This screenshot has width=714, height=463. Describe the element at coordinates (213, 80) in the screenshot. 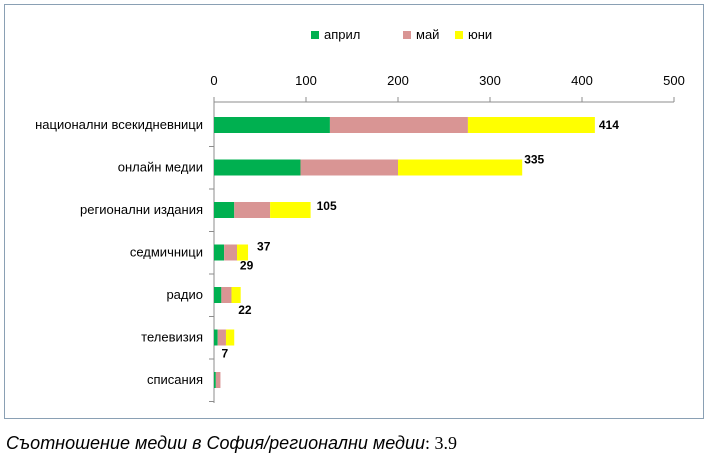

I see `x-tick-label-0: 0` at that location.